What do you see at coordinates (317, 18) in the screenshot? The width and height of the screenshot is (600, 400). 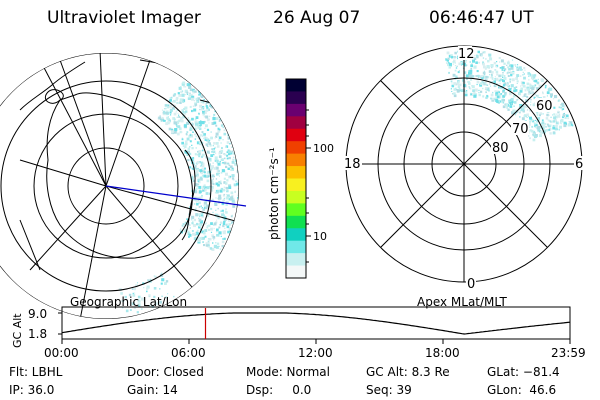 I see `date-label: 26 Aug 07` at bounding box center [317, 18].